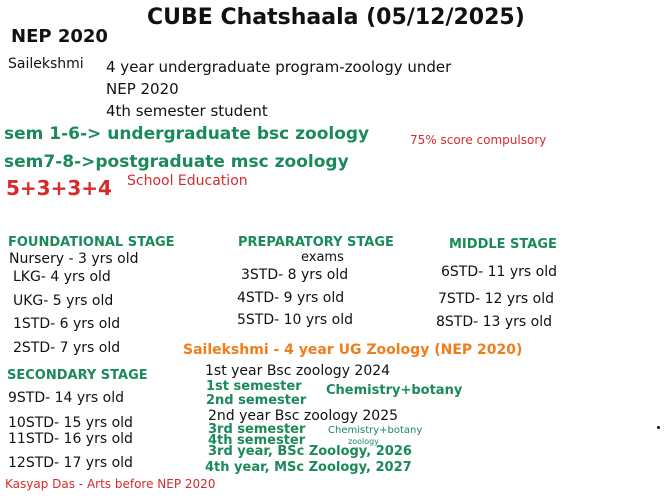 This screenshot has height=500, width=667. Describe the element at coordinates (70, 423) in the screenshot. I see `secondary-item: 10STD- 15 yrs old` at that location.